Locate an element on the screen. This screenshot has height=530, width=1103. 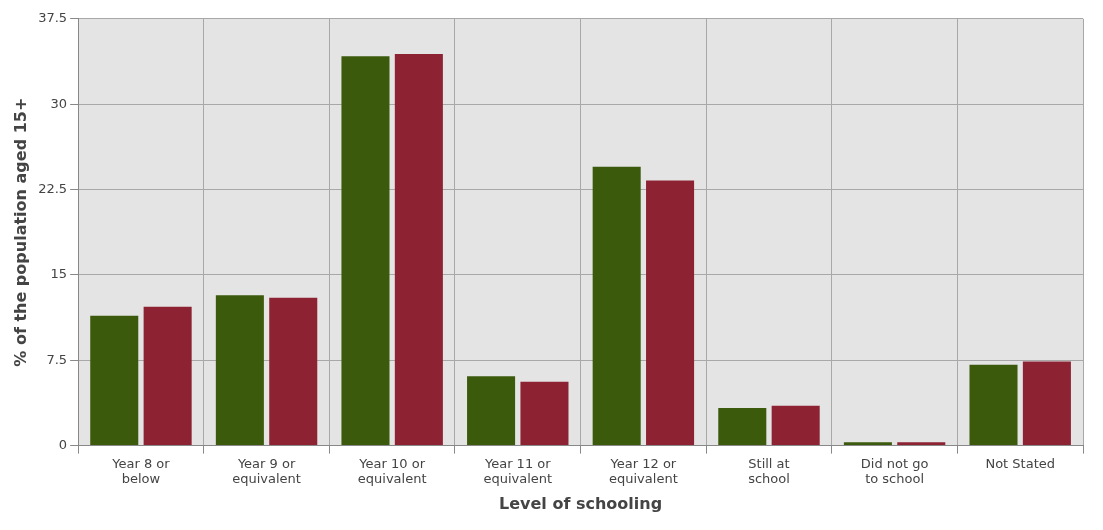
y-tick-label: 7.5 is located at coordinates (57, 359).